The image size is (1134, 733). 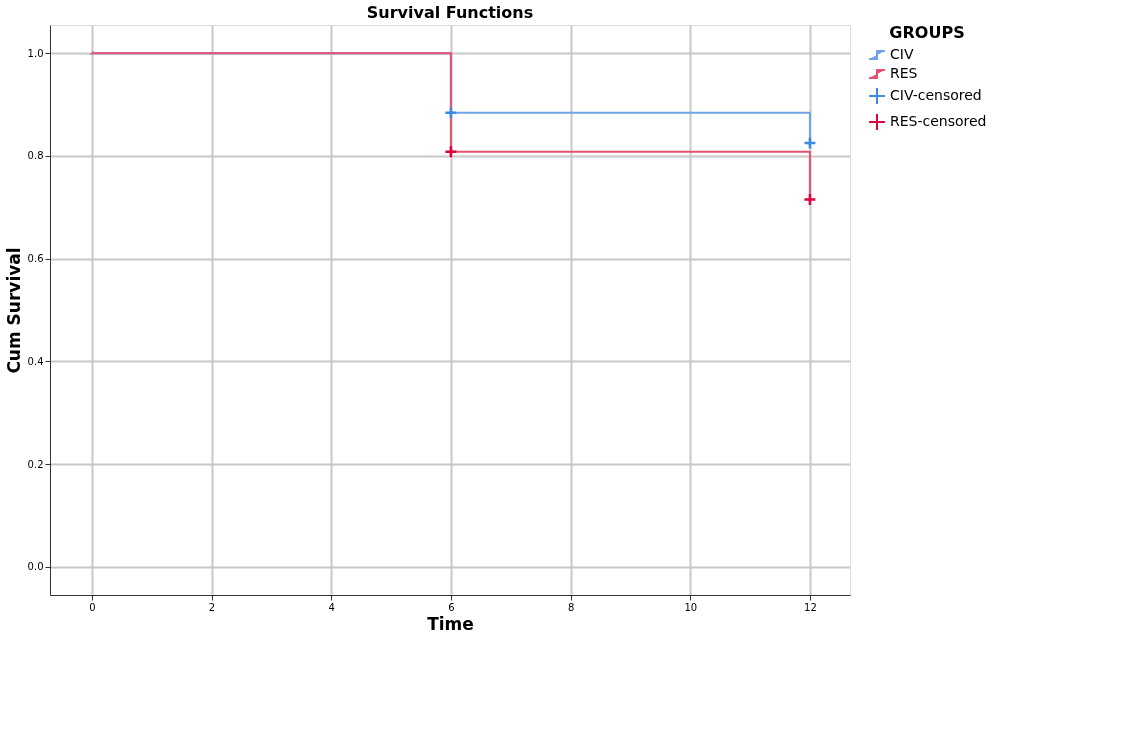 What do you see at coordinates (35, 567) in the screenshot?
I see `y-tick-label: 0.0` at bounding box center [35, 567].